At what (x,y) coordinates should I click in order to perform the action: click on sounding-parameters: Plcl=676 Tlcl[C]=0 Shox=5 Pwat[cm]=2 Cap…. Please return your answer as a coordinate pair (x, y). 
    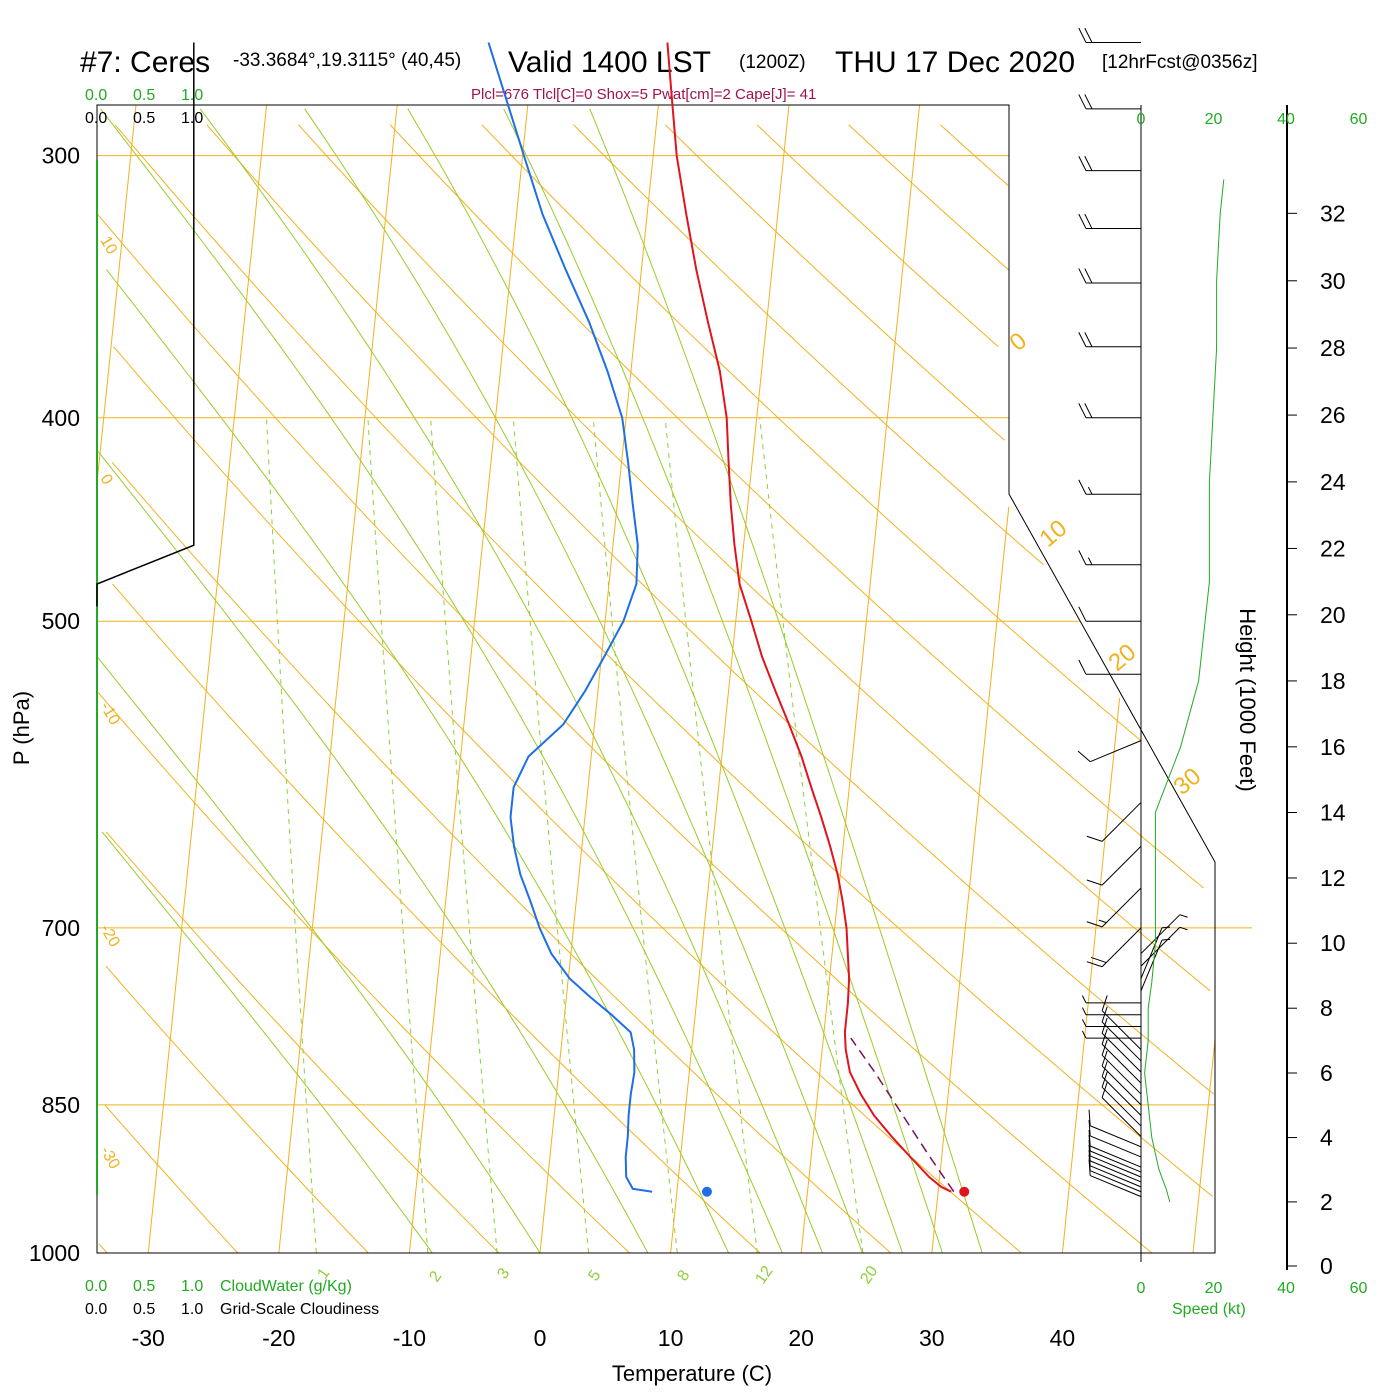
    Looking at the image, I should click on (643, 94).